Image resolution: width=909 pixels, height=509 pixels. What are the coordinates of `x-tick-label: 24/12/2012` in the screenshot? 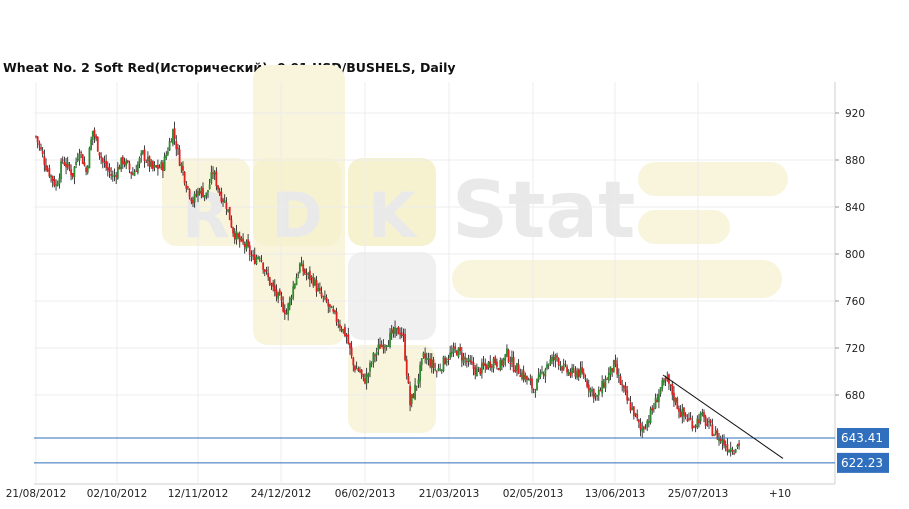 It's located at (281, 494).